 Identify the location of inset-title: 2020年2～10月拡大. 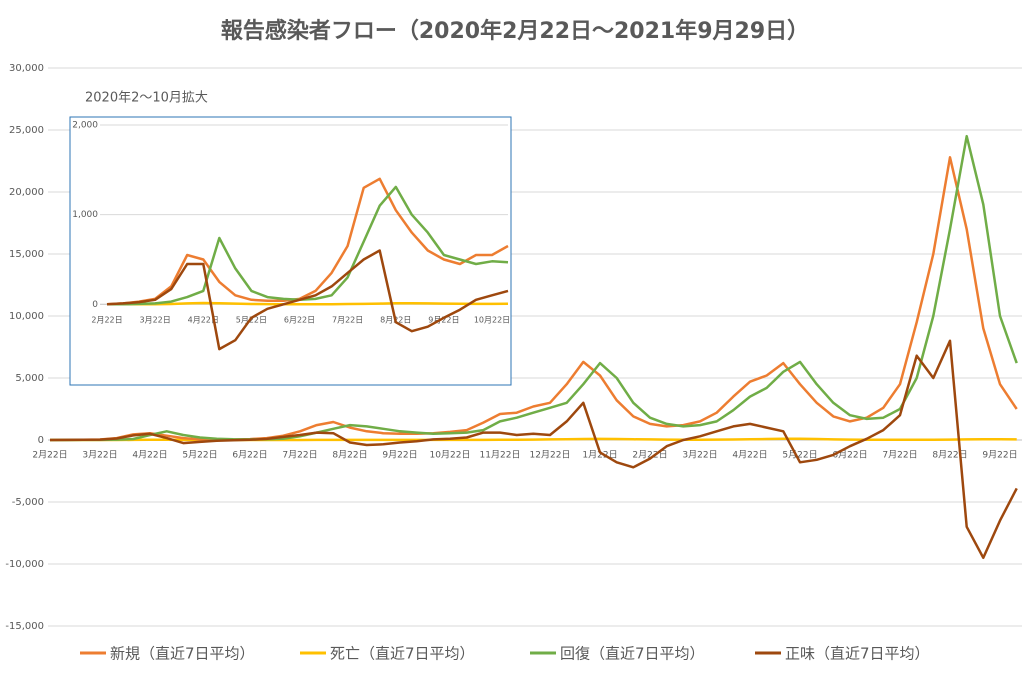
(146, 98).